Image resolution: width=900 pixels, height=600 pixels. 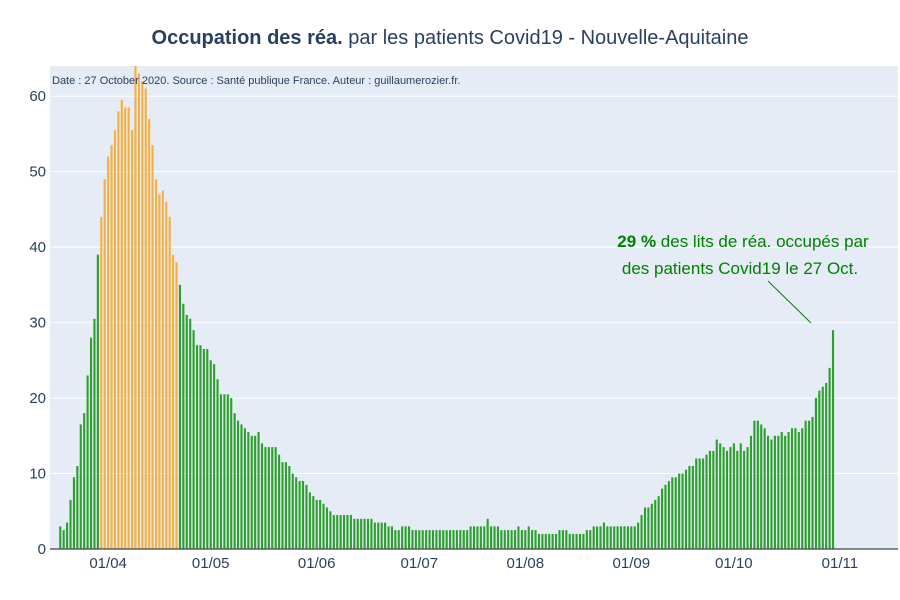 I want to click on annotation-line-2: des patients Covid19 le 27 Oct., so click(x=740, y=268).